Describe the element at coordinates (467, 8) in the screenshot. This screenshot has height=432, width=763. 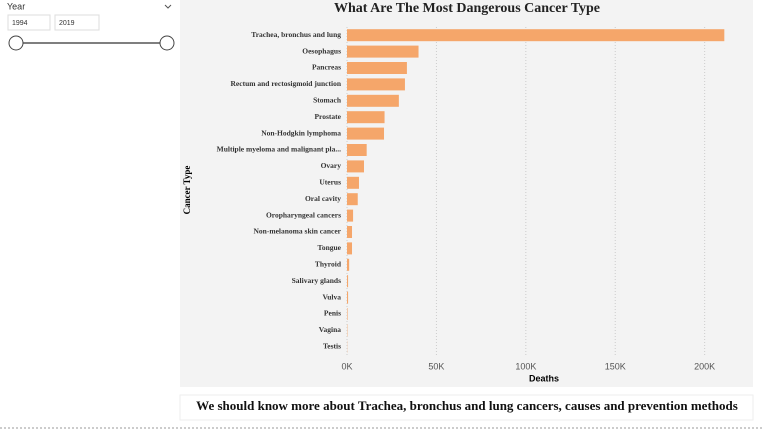
I see `chart-title: What Are The Most Dangerous Cancer Type` at that location.